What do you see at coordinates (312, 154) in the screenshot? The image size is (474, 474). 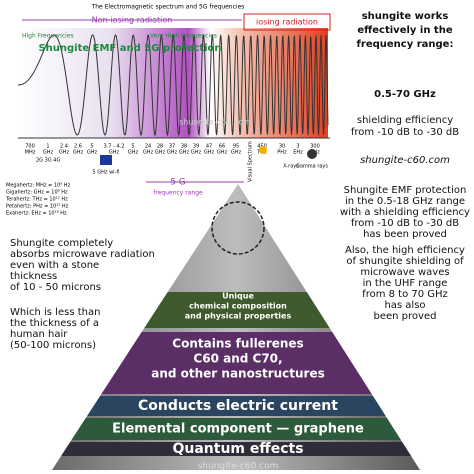 I see `radiation-icon` at bounding box center [312, 154].